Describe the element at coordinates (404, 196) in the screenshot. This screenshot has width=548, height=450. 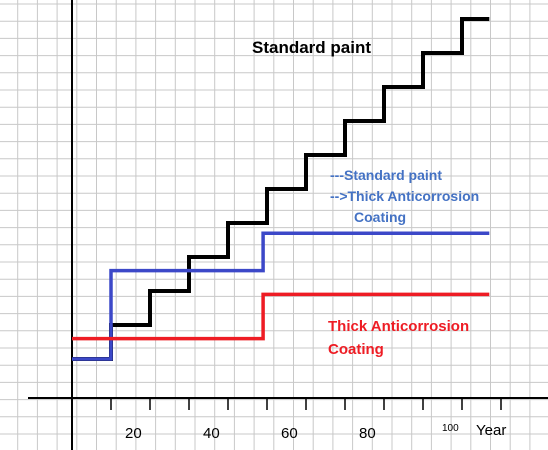
I see `switch-label-line2: -->Thick Anticorrosion` at that location.